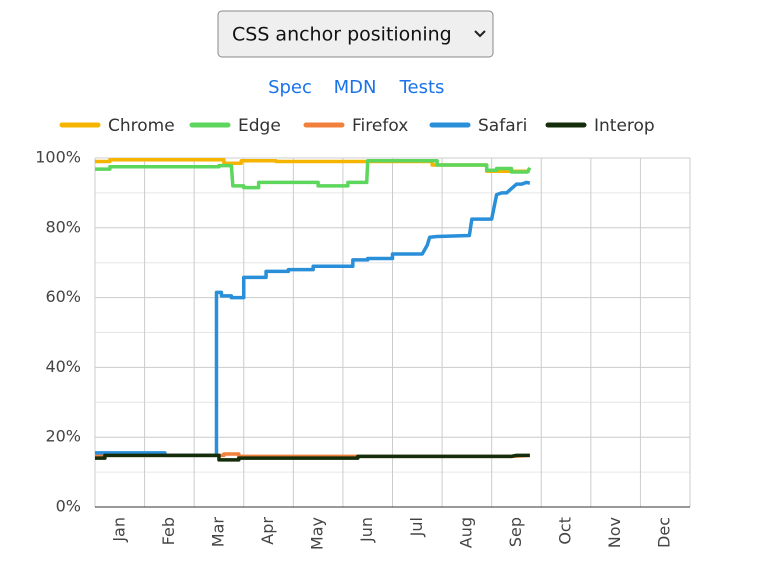 The image size is (764, 588). What do you see at coordinates (366, 530) in the screenshot?
I see `x-tick-label: Jun` at bounding box center [366, 530].